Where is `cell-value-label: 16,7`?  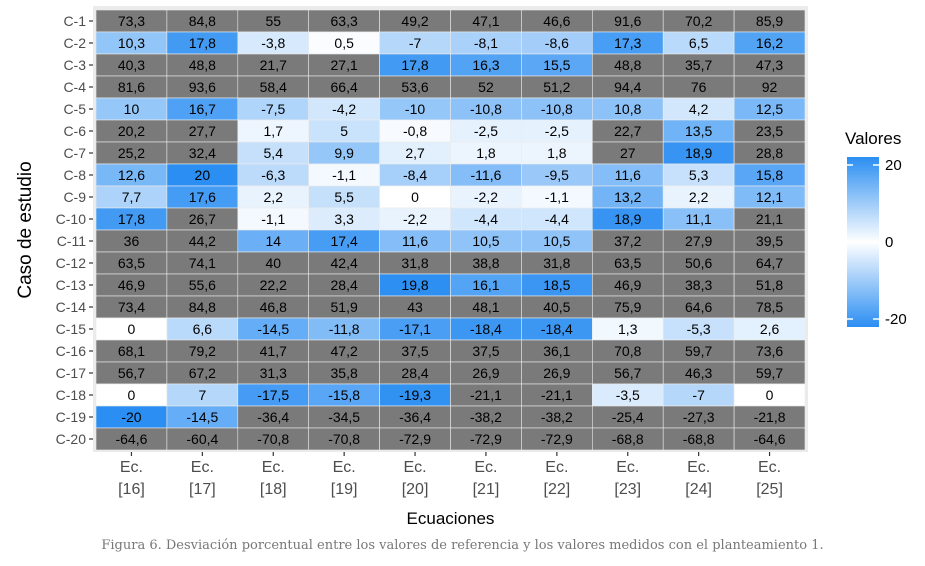 cell-value-label: 16,7 is located at coordinates (202, 109).